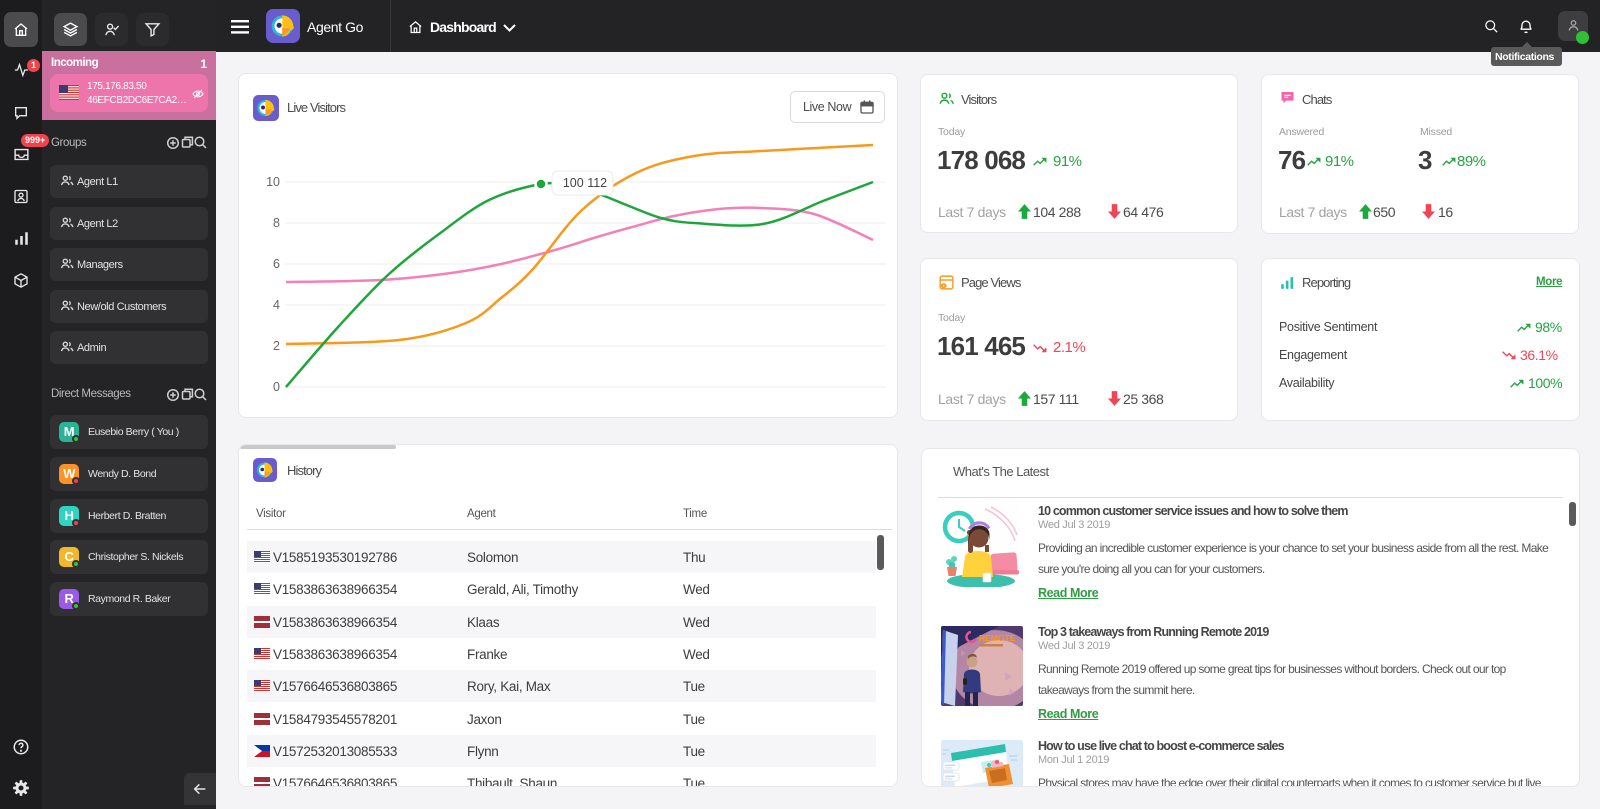 The height and width of the screenshot is (809, 1600). I want to click on svg-text: 8, so click(276, 223).